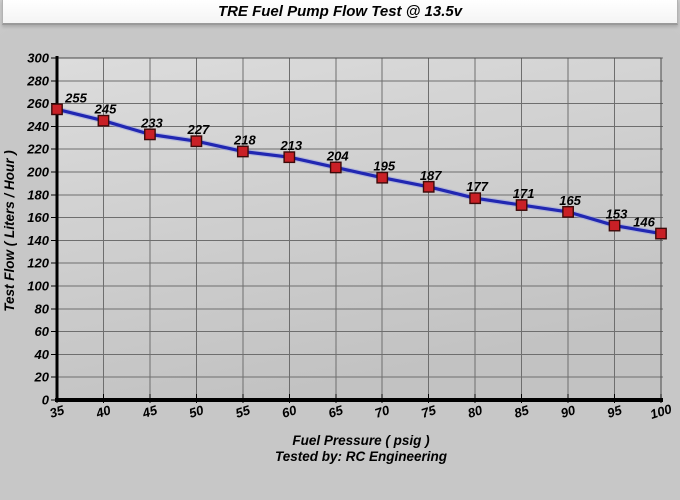  I want to click on y-tick-label: 260, so click(37, 103).